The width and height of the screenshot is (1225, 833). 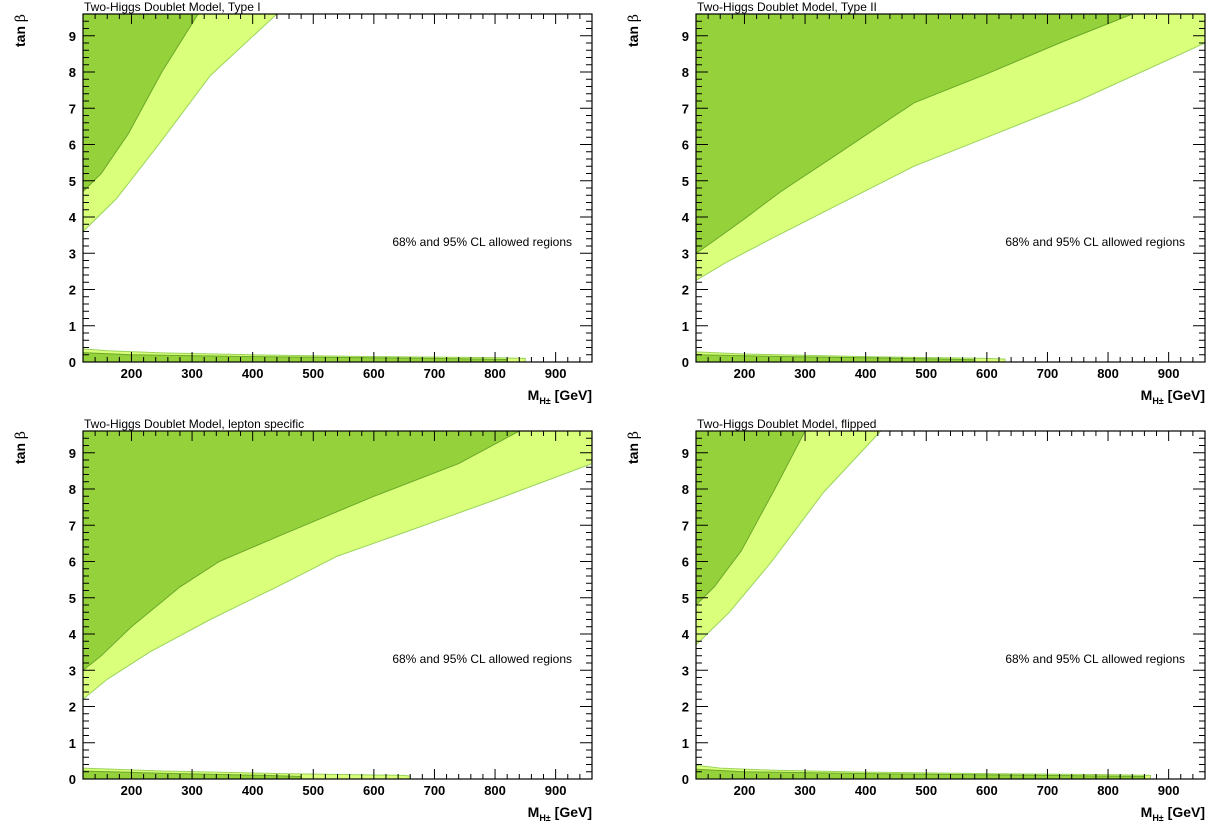 What do you see at coordinates (194, 424) in the screenshot?
I see `chart-title: Two-Higgs Doublet Model, lepton specific` at bounding box center [194, 424].